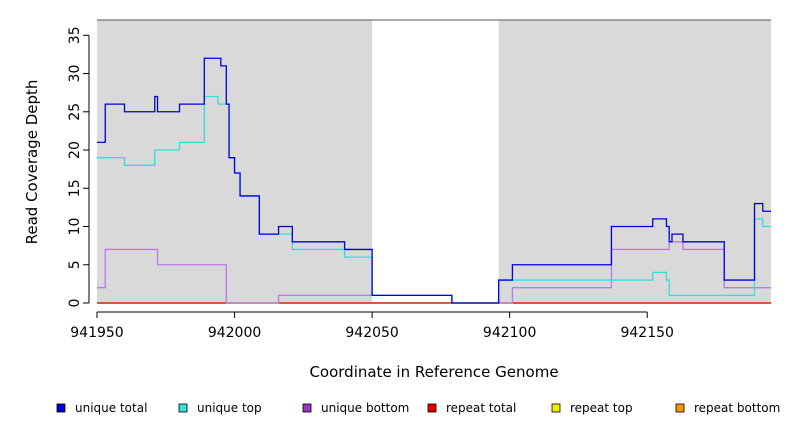  I want to click on x-axis: 941950 942000 942050 942100 942150, so click(372, 326).